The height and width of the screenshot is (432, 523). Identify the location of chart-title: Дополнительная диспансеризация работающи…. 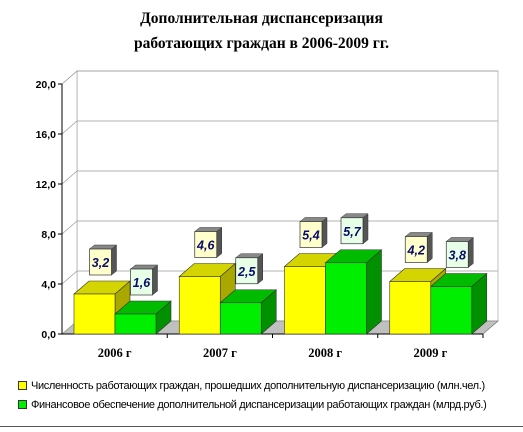
(261, 31).